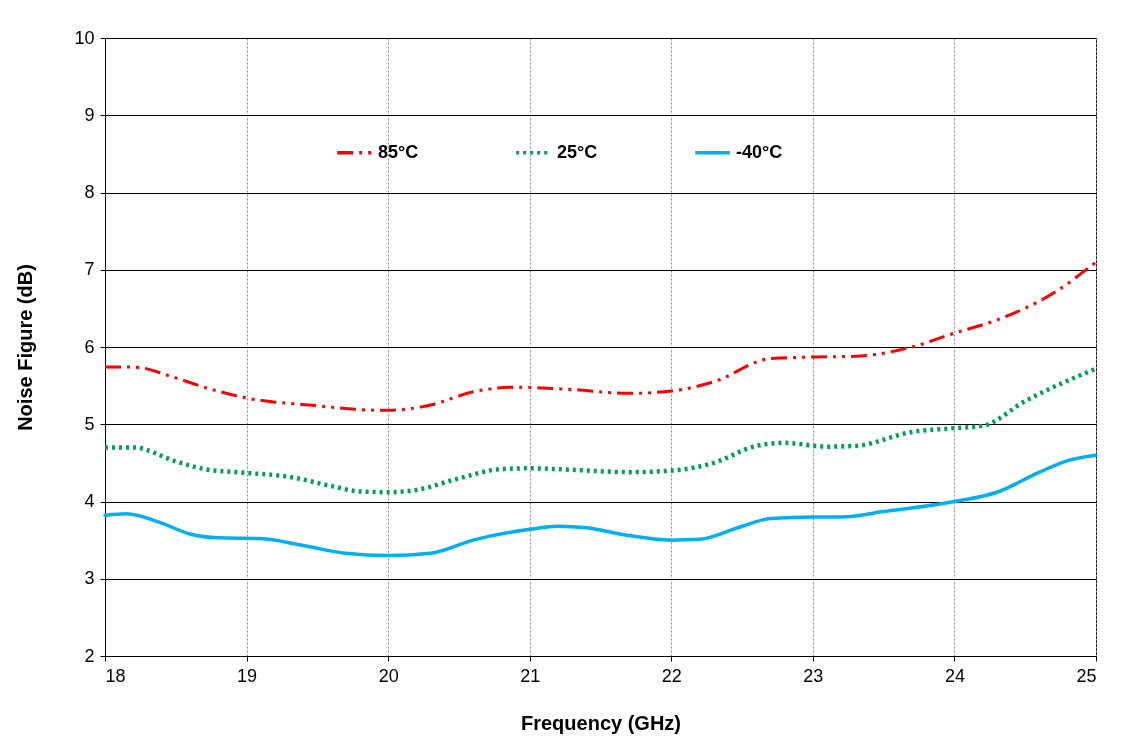 The width and height of the screenshot is (1146, 754). Describe the element at coordinates (388, 675) in the screenshot. I see `x-tick-label: 20` at that location.